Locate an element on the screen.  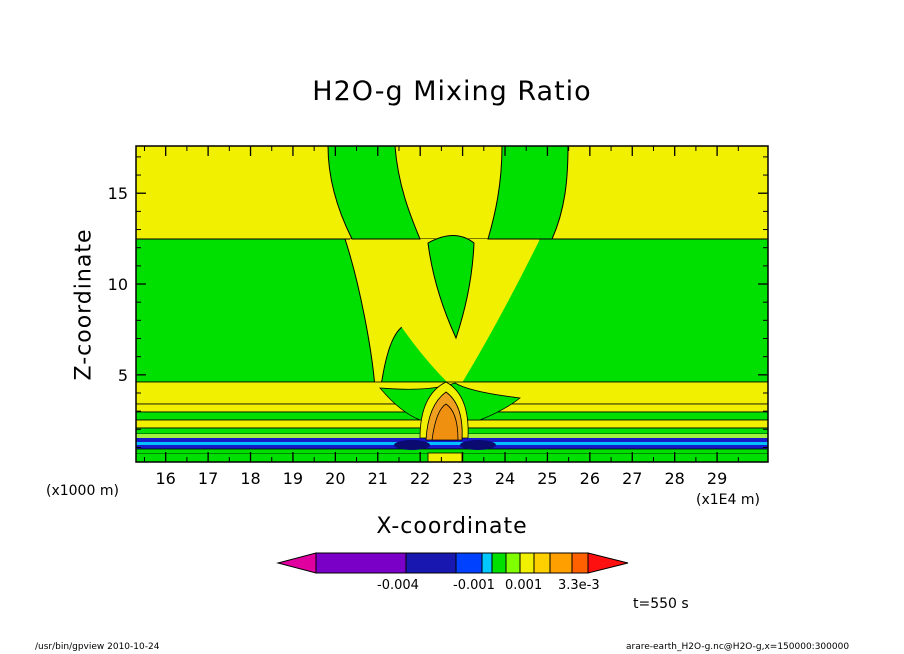
colorbar-tick-label: -0.001 is located at coordinates (474, 585).